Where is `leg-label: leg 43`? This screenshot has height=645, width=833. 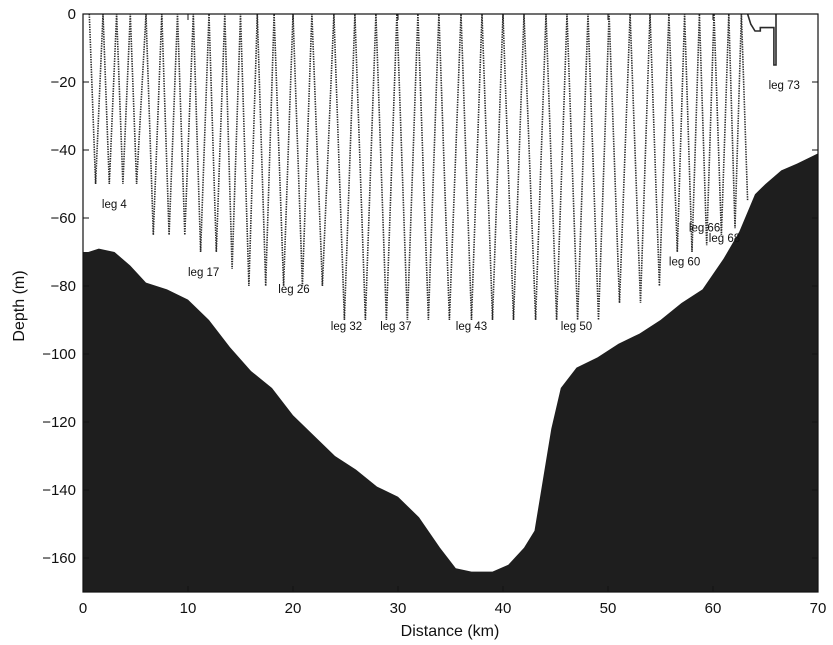
leg-label: leg 43 is located at coordinates (471, 327).